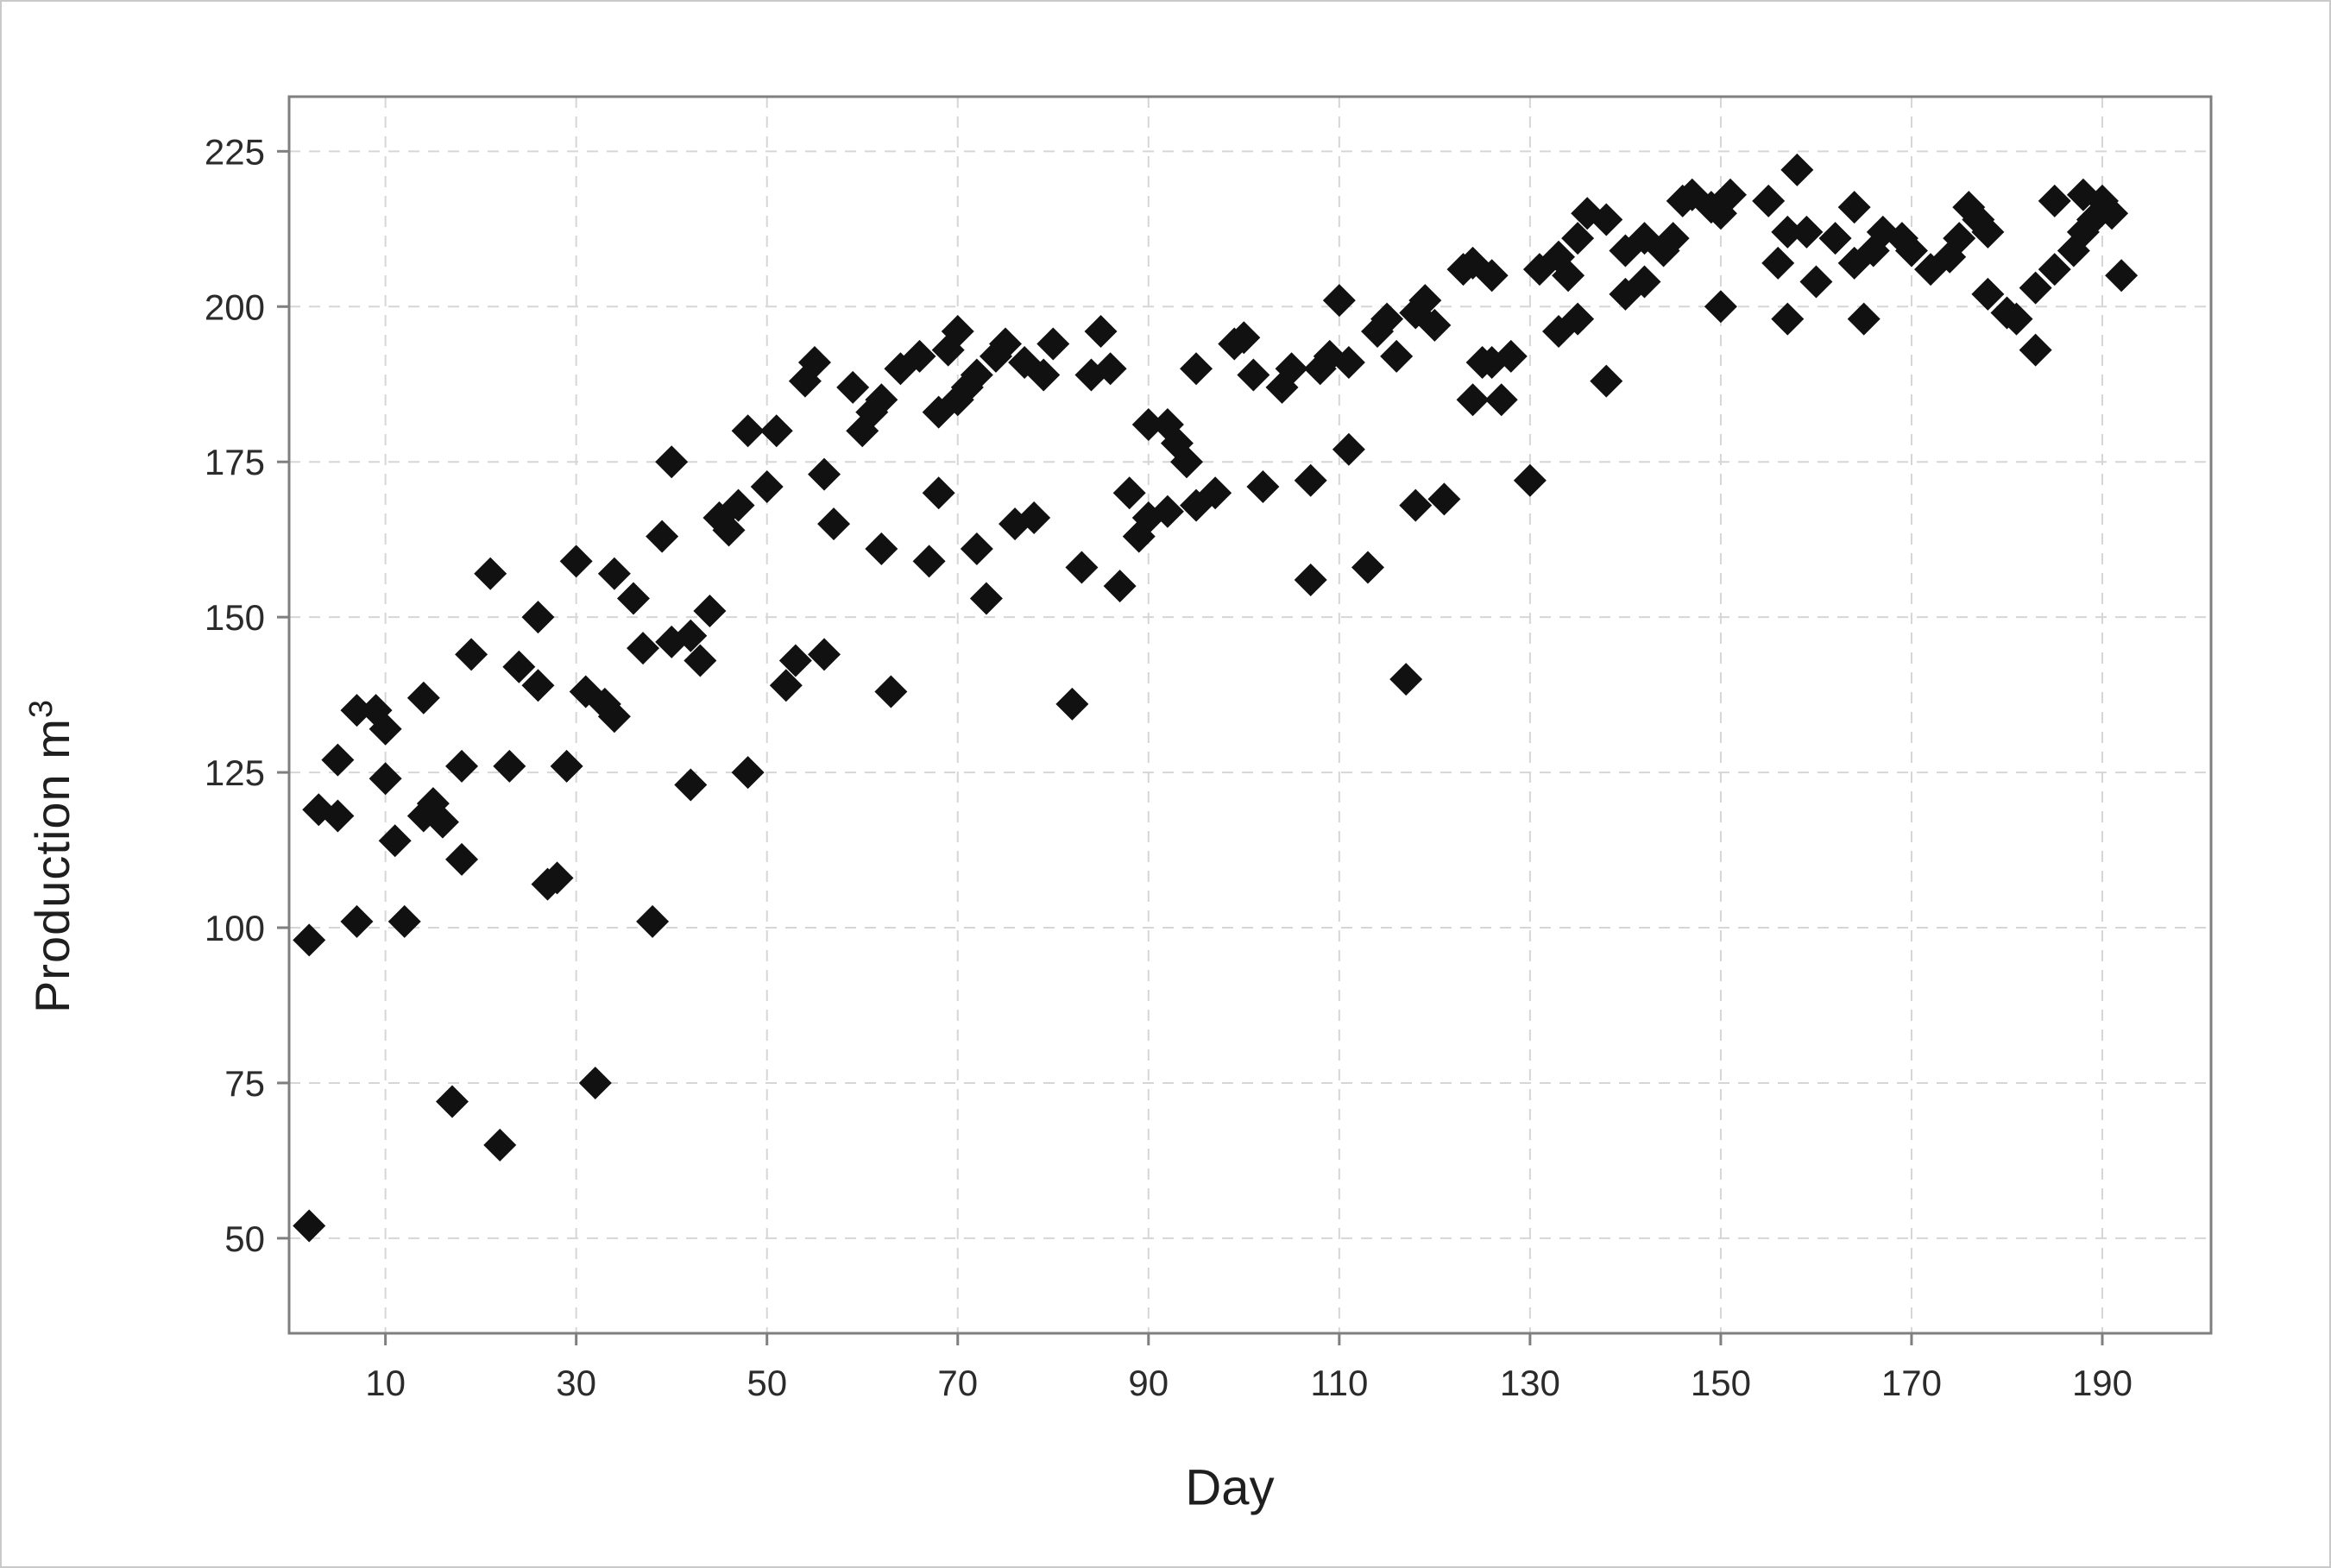  I want to click on y-tick-label: 150, so click(235, 617).